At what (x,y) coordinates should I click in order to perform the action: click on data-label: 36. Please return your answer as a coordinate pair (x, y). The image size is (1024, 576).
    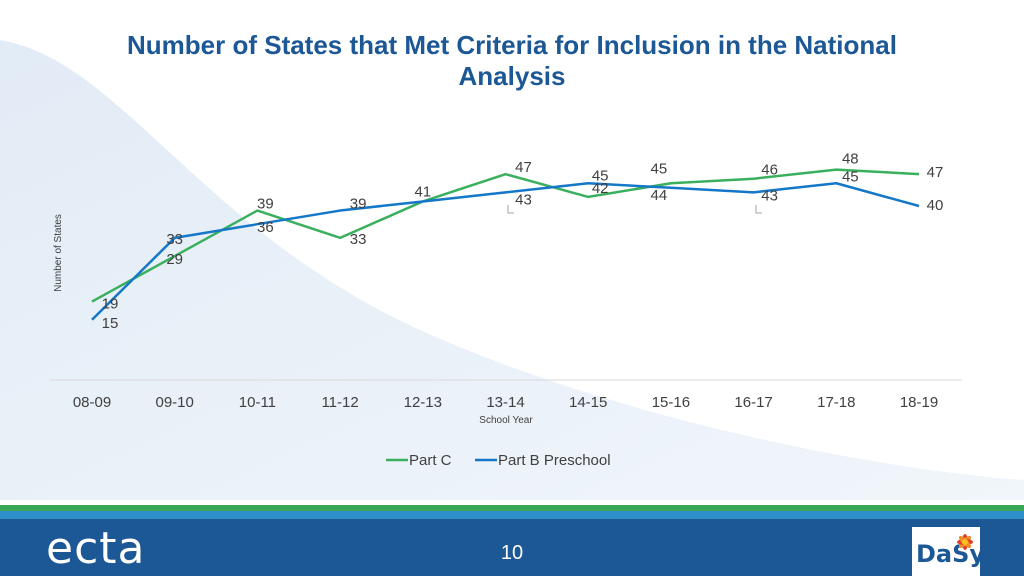
    Looking at the image, I should click on (265, 227).